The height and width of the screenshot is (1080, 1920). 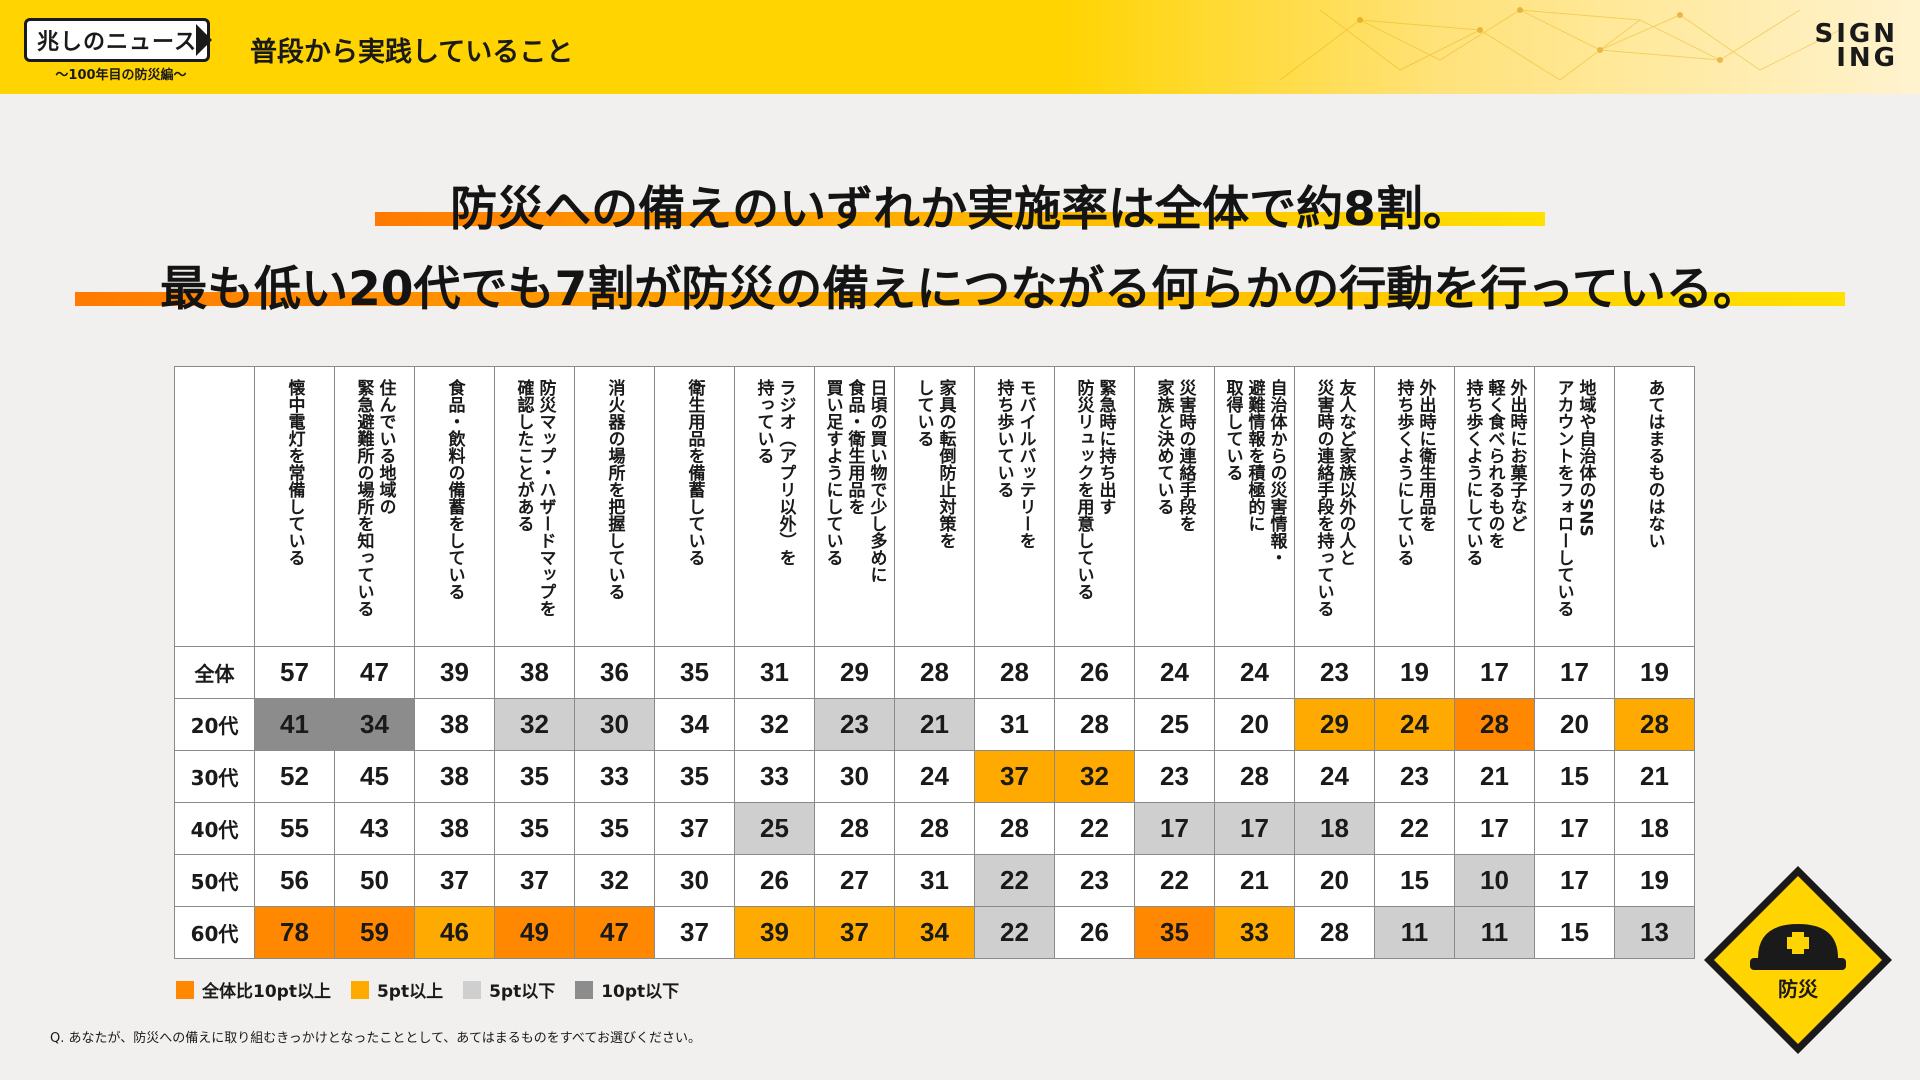 I want to click on column-header-label: 緊急時に持ち出す 防災リュックを用意している, so click(x=1094, y=489).